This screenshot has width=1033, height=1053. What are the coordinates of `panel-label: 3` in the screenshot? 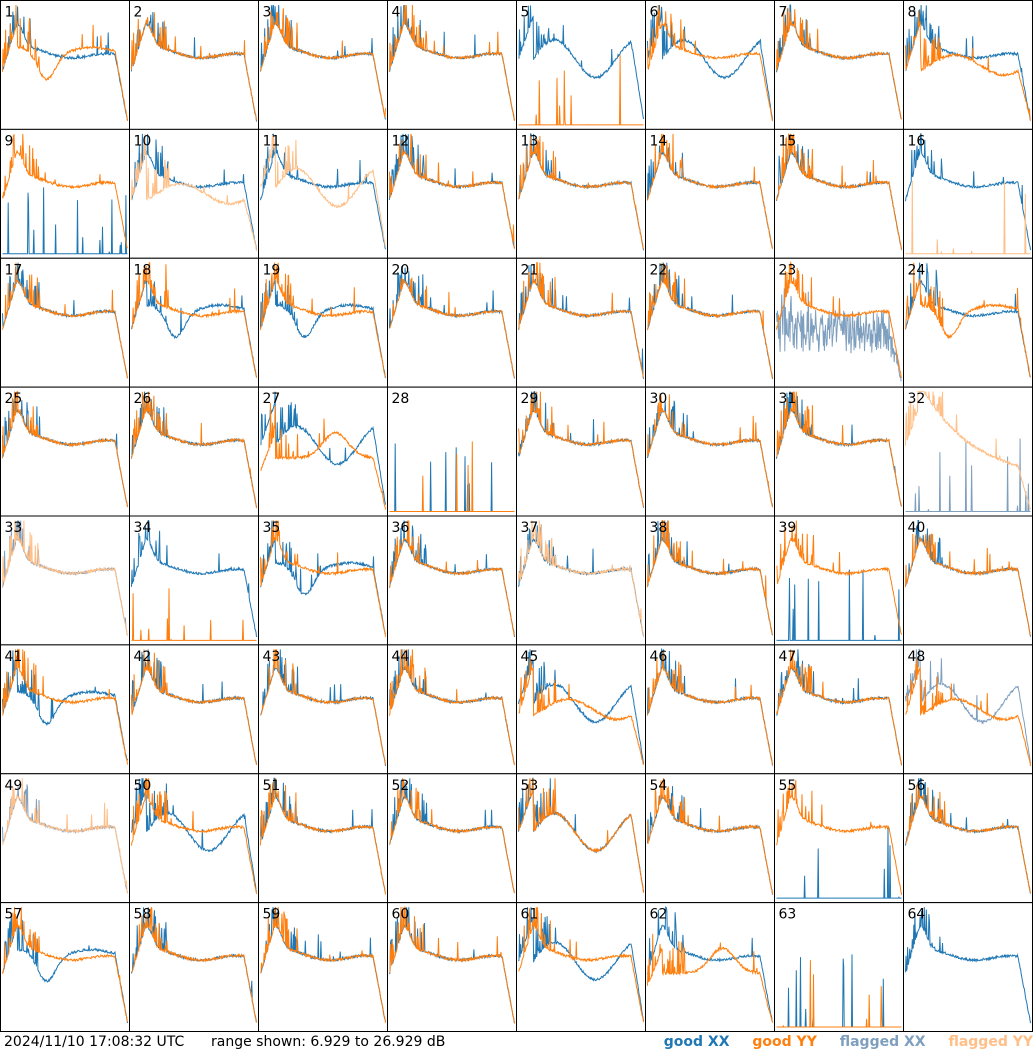 It's located at (267, 13).